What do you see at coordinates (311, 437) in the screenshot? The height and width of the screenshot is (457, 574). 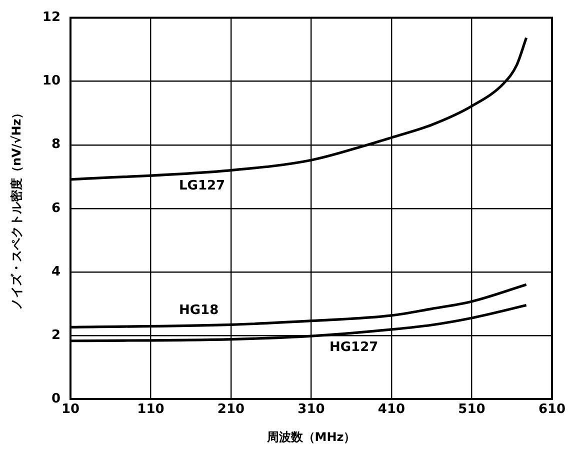 I see `x-axis-title: 周波数（MHz）` at bounding box center [311, 437].